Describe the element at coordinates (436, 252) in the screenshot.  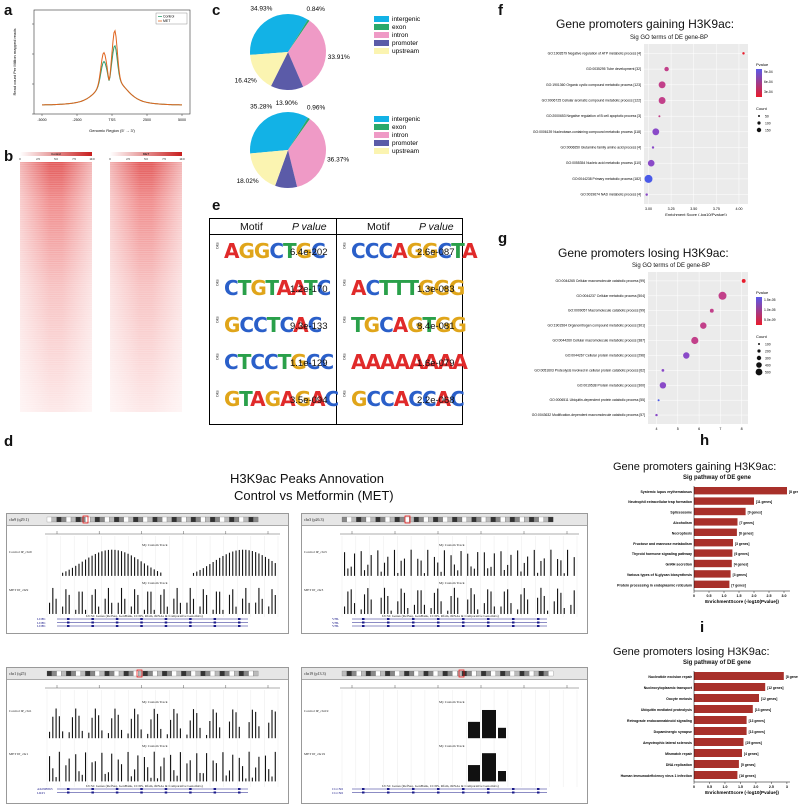
I see `motif-pvalue: 2.6e-087` at that location.